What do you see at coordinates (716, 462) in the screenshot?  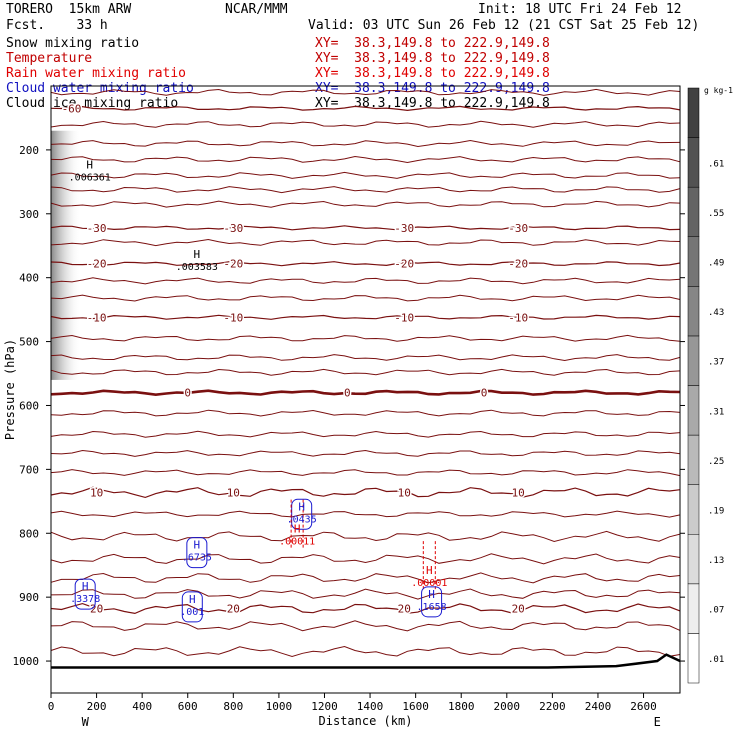 I see `colorbar-tick-label: .25` at bounding box center [716, 462].